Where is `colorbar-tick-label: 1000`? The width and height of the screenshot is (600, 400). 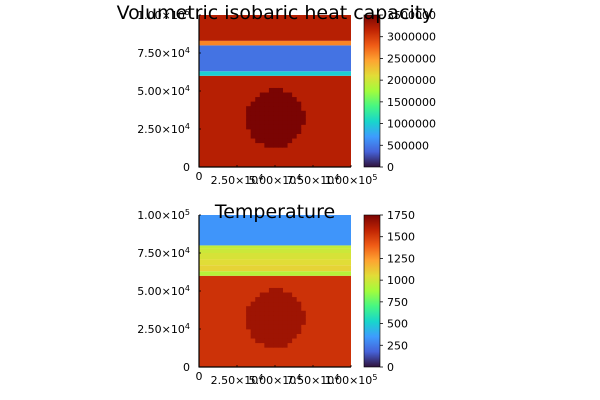 colorbar-tick-label: 1000 is located at coordinates (401, 280).